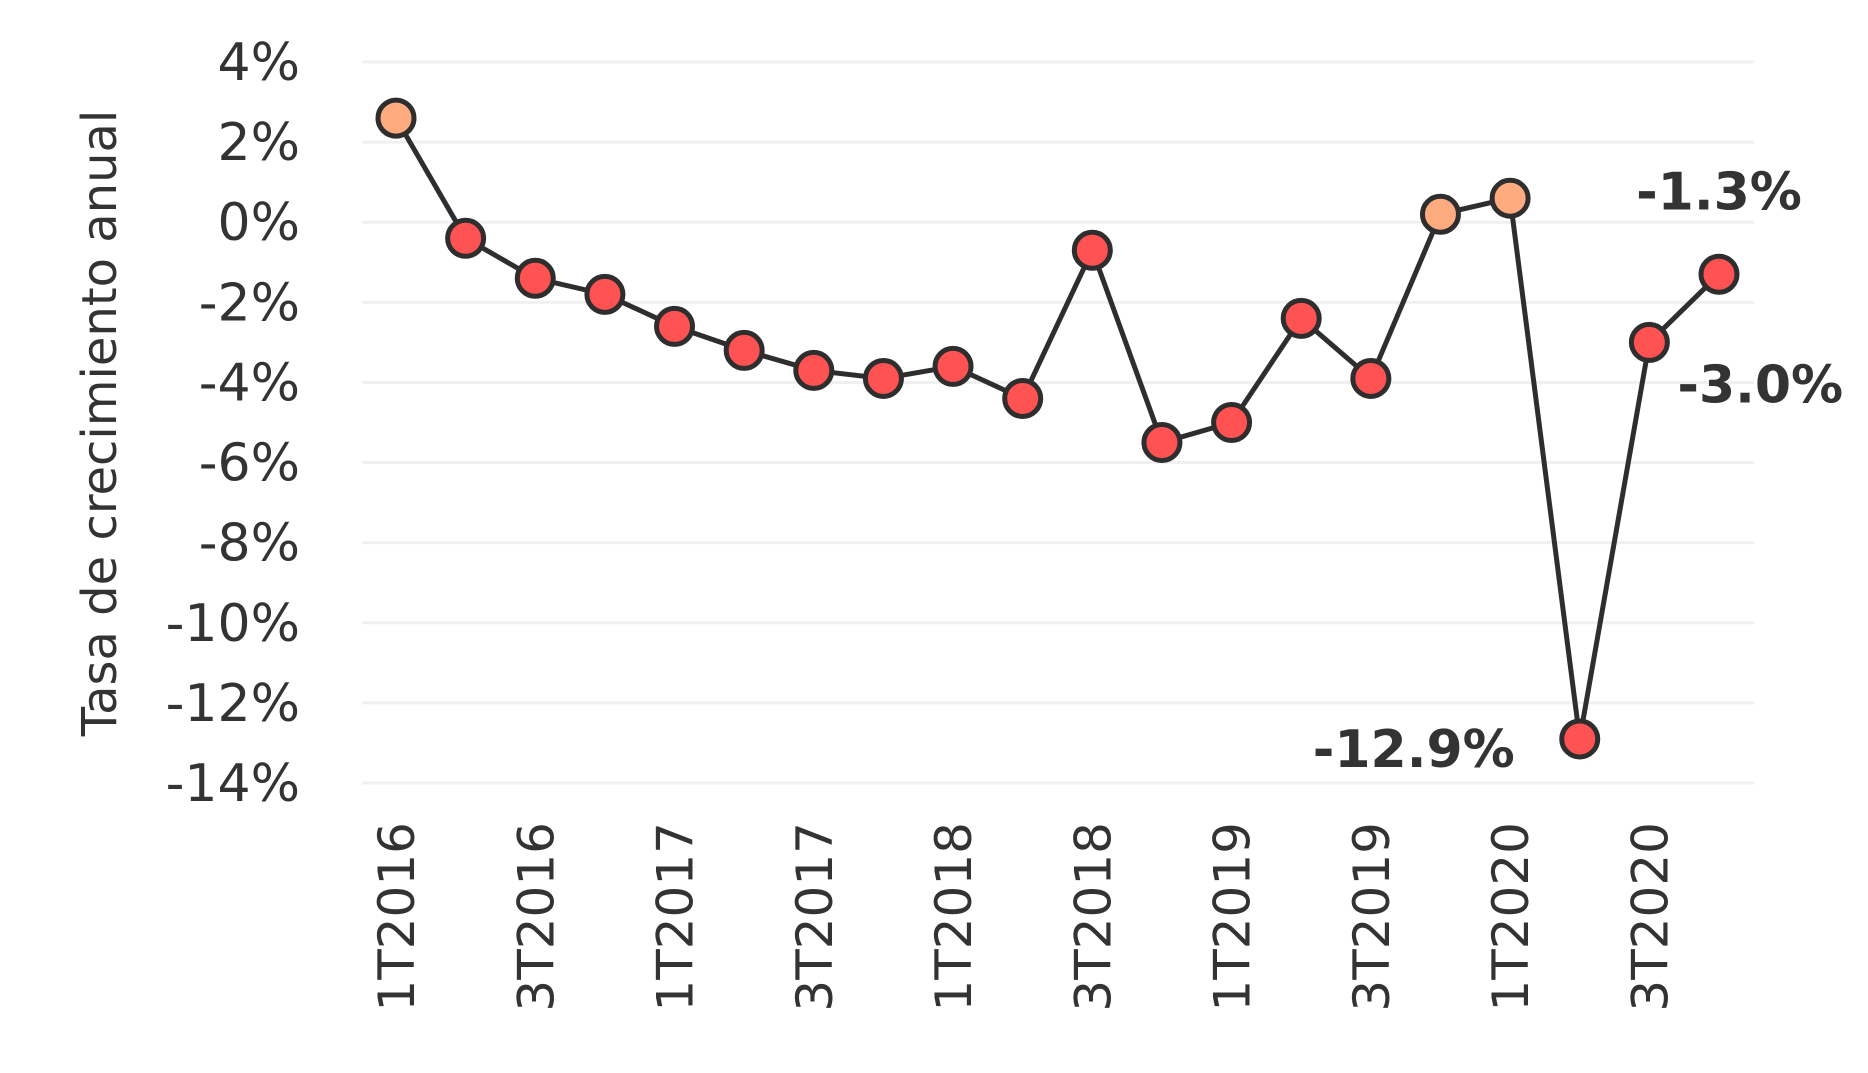  I want to click on x-tick-label: 3T2016, so click(536, 917).